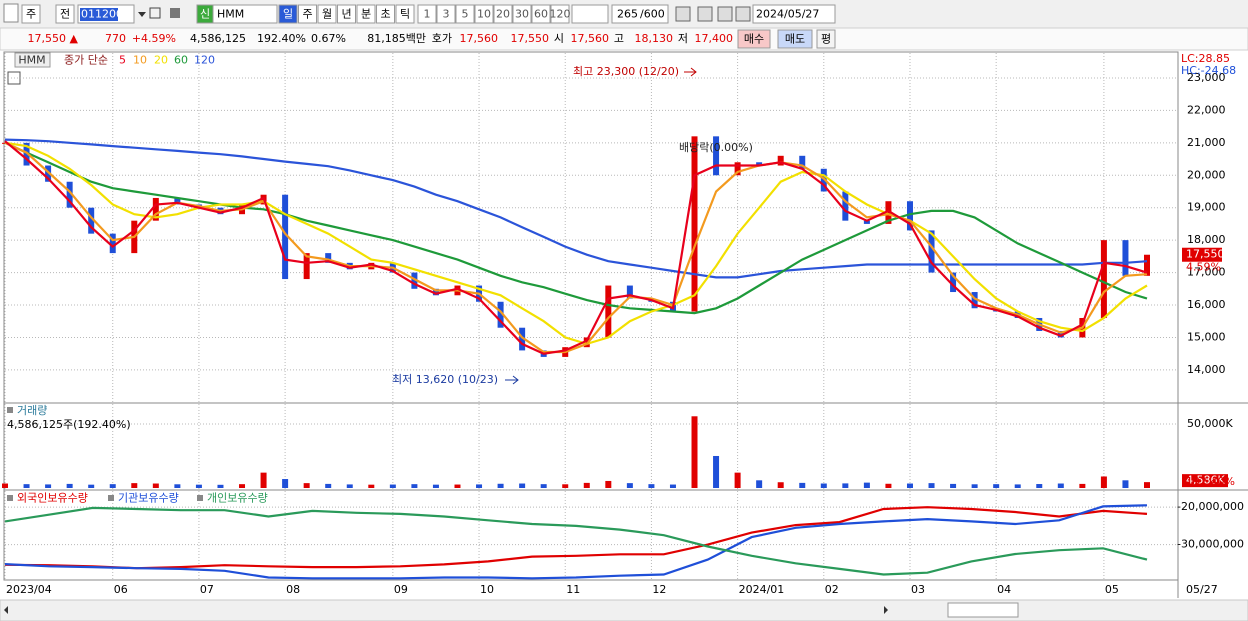 This screenshot has width=1248, height=621. What do you see at coordinates (832, 589) in the screenshot?
I see `x-tick-label: 02` at bounding box center [832, 589].